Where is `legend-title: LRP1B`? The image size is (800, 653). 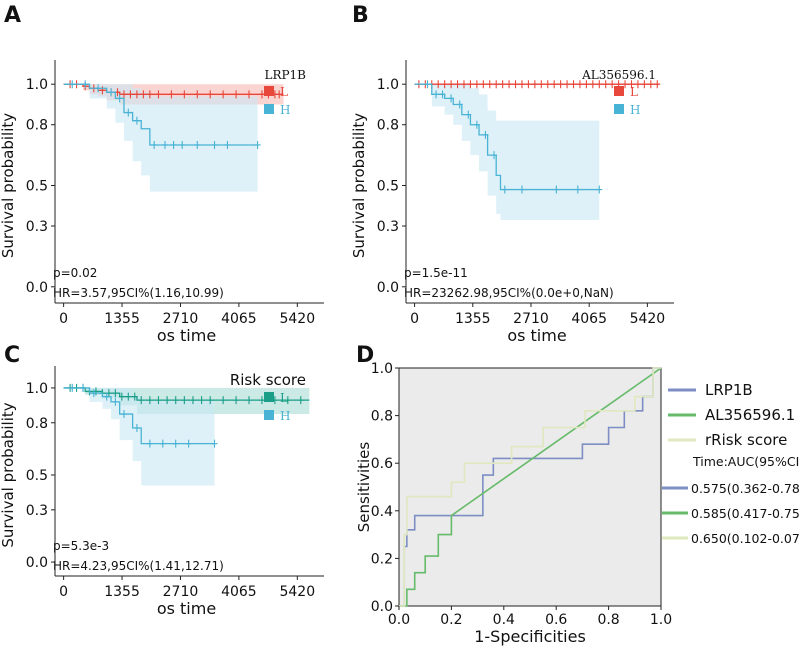 legend-title: LRP1B is located at coordinates (285, 75).